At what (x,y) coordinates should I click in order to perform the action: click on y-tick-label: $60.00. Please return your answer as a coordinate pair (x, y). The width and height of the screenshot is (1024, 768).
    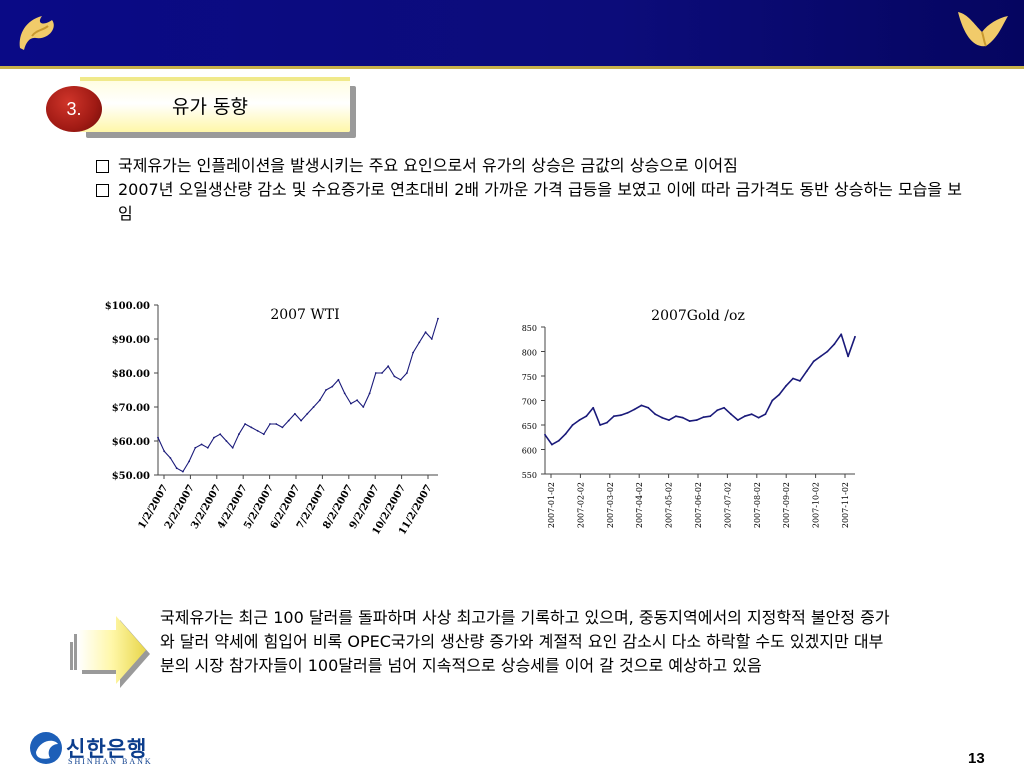
    Looking at the image, I should click on (131, 442).